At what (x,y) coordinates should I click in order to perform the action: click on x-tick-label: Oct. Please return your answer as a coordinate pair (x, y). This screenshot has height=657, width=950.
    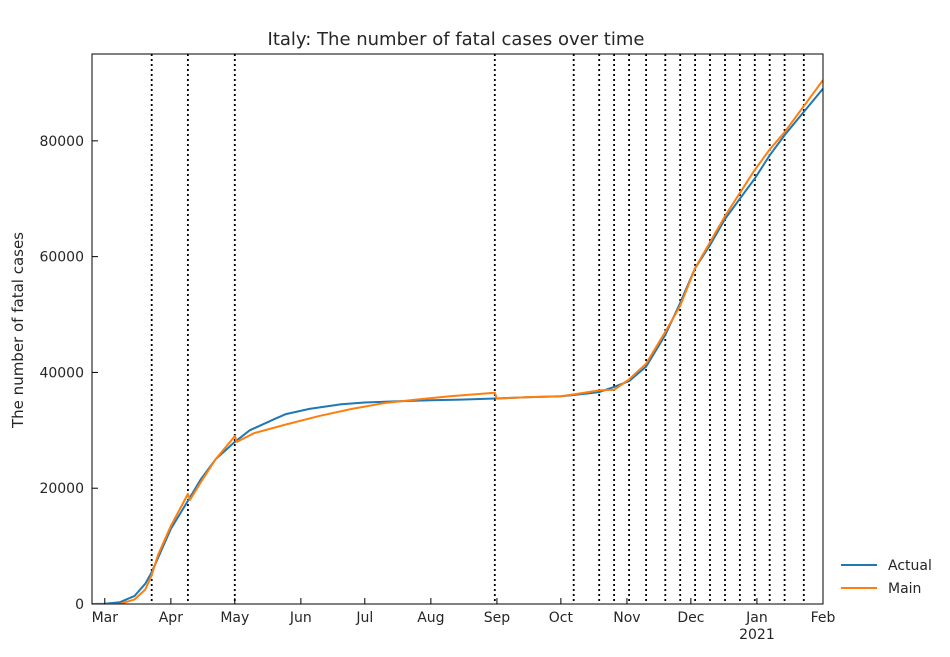
    Looking at the image, I should click on (561, 618).